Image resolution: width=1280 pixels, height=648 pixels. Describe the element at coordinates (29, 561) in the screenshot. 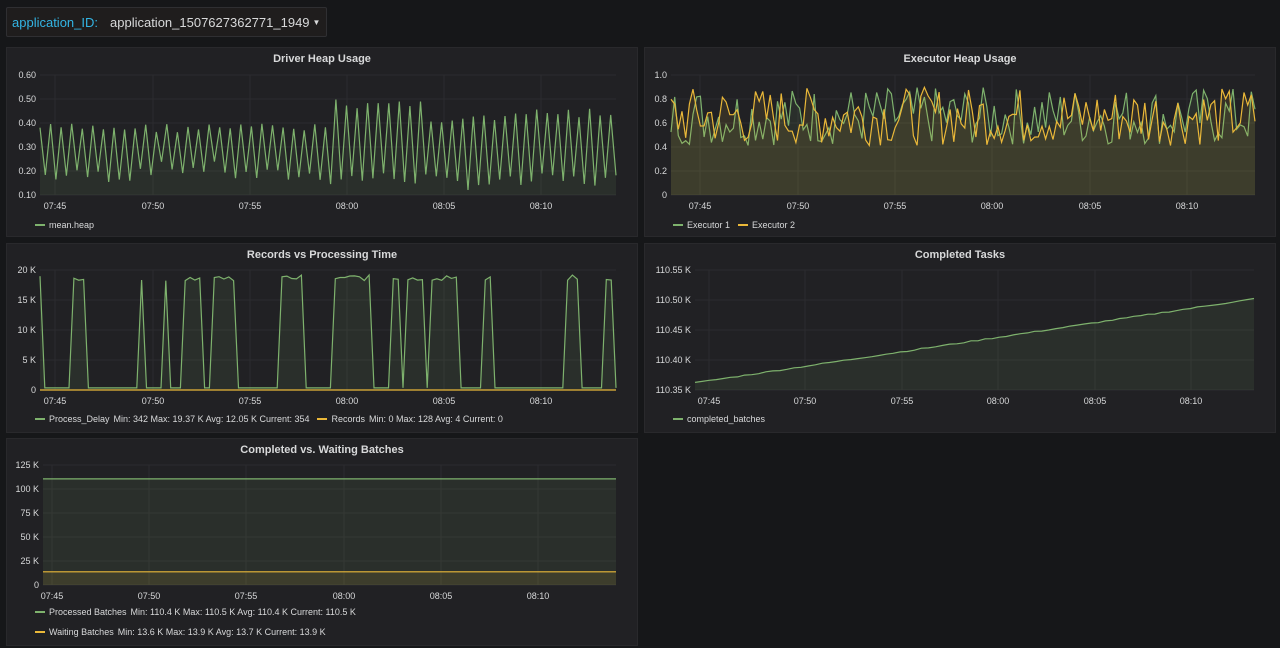

I see `y-tick-label: 25 K` at that location.